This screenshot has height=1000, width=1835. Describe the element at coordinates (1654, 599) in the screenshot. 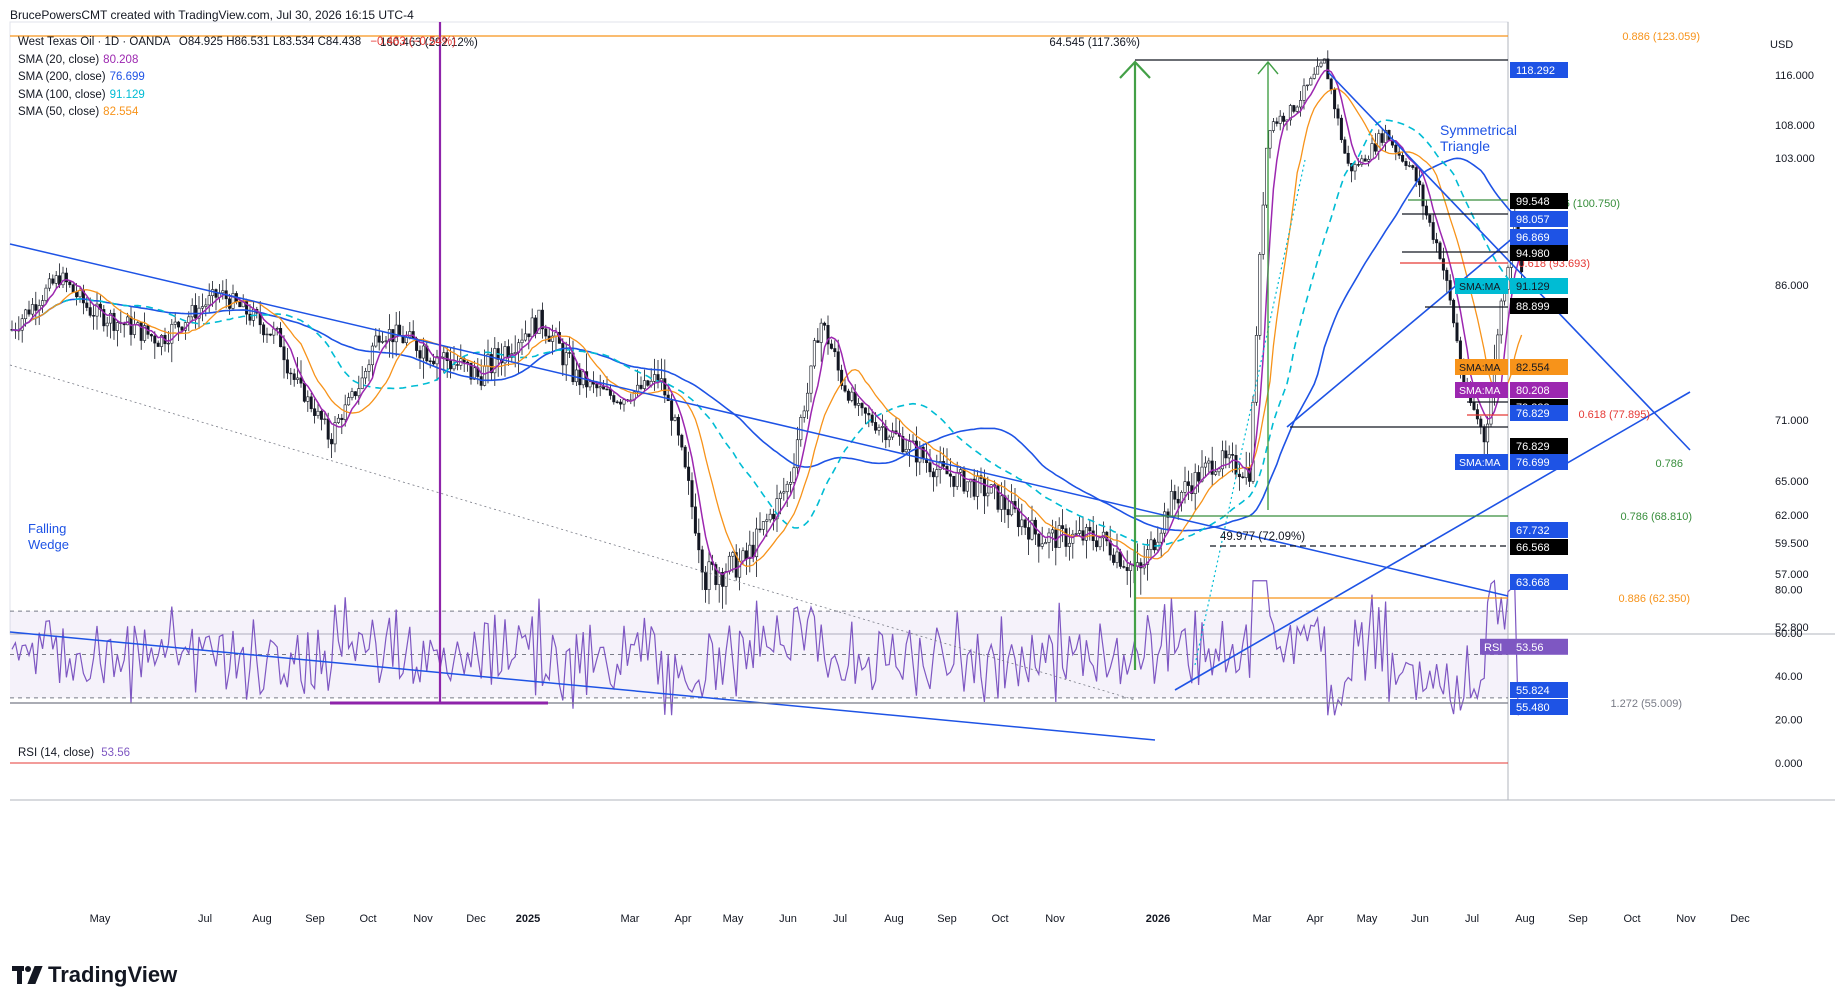

I see `fib-label: 0.886 (62.350)` at that location.